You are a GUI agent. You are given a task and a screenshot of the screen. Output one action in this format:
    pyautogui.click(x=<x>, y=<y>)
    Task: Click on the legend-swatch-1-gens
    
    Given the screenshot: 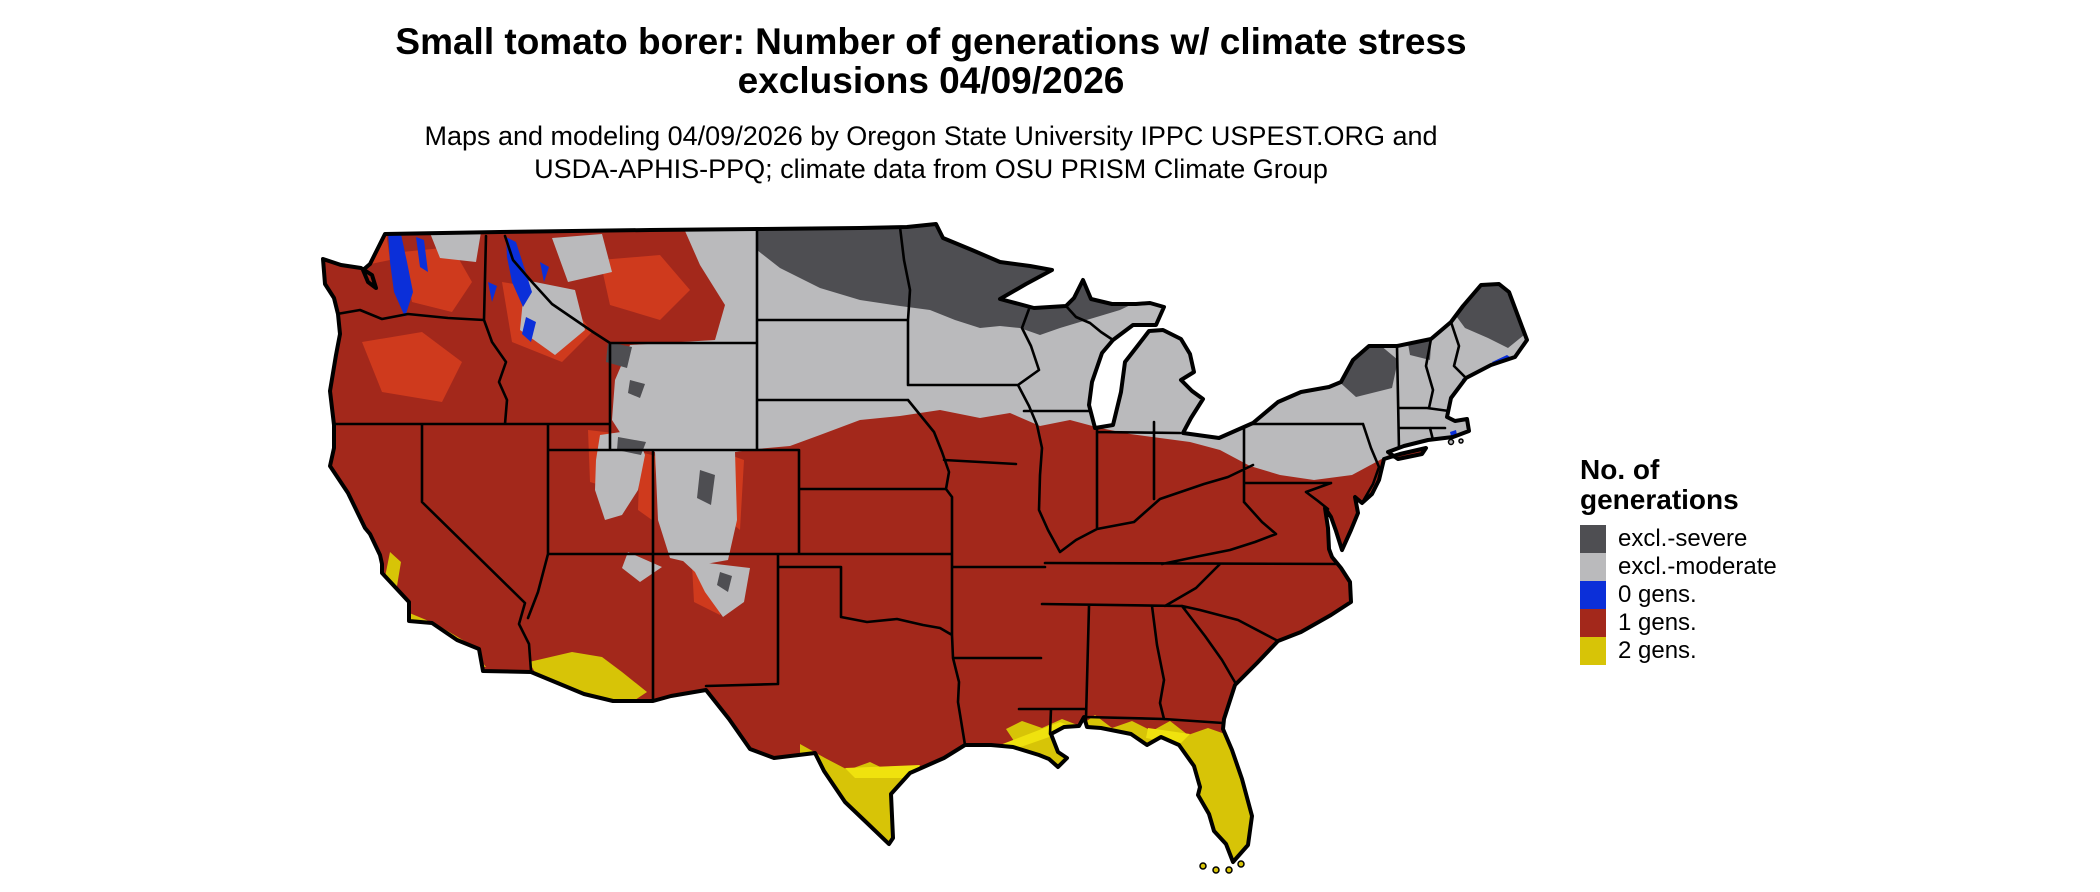 What is the action you would take?
    pyautogui.click(x=1593, y=623)
    